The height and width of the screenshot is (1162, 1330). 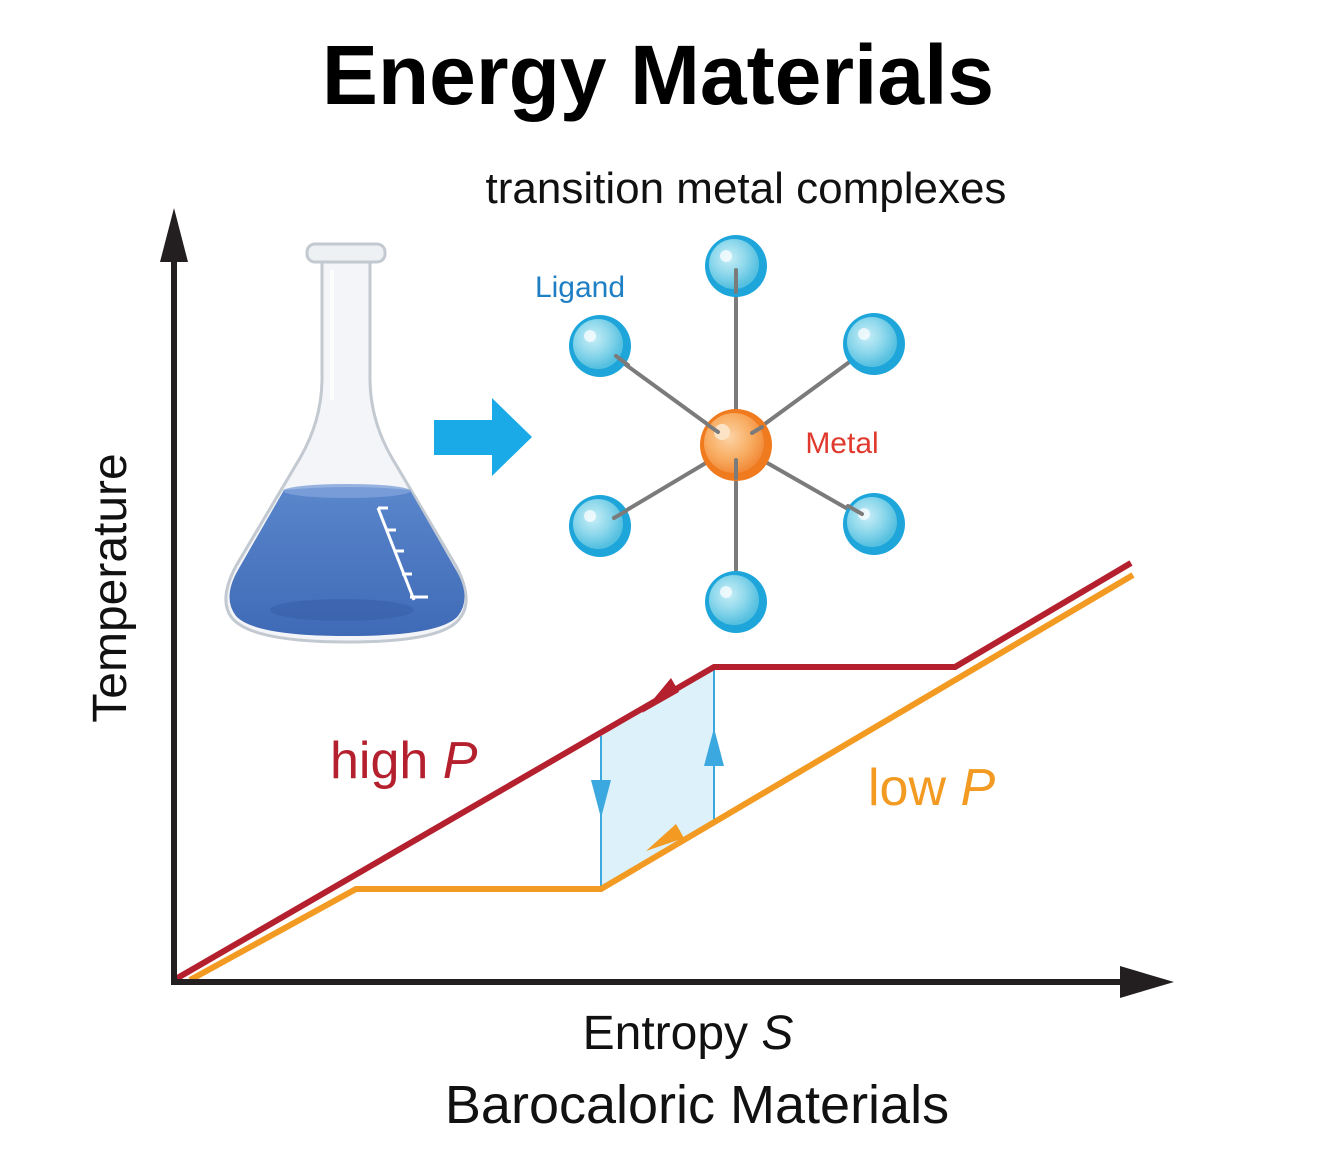 What do you see at coordinates (746, 188) in the screenshot?
I see `subtitle: transition metal complexes` at bounding box center [746, 188].